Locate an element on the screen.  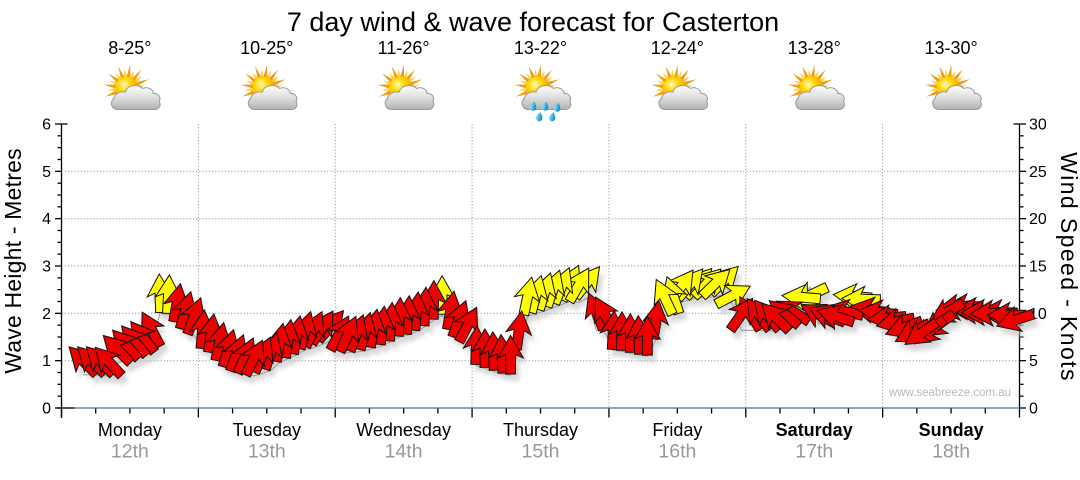
svg-text: 15th is located at coordinates (541, 452).